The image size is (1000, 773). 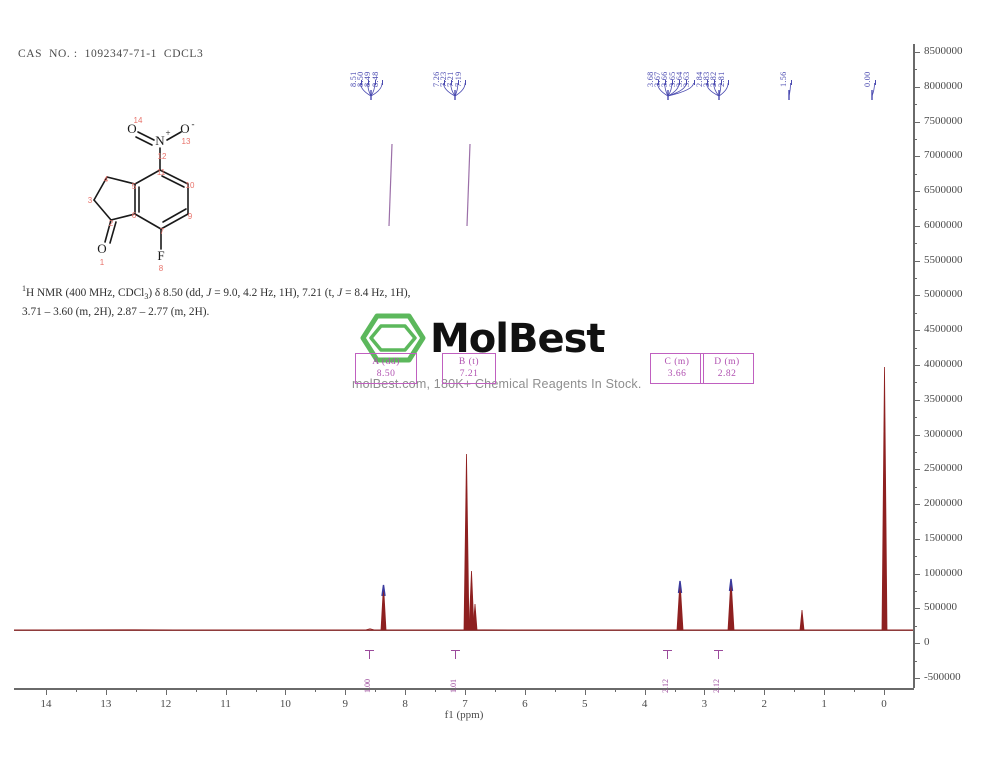 What do you see at coordinates (285, 704) in the screenshot?
I see `x-axis-label: 10` at bounding box center [285, 704].